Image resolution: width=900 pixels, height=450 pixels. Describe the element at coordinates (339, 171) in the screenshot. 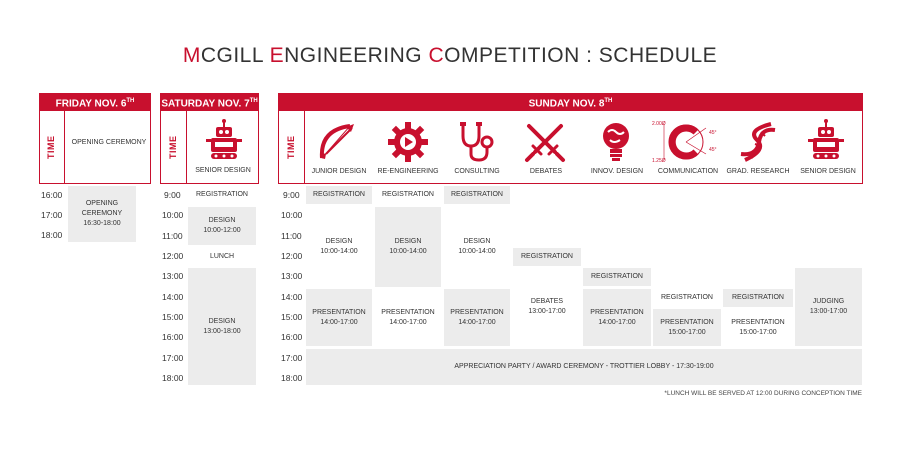

I see `sunday-column-label: JUNIOR DESIGN` at that location.